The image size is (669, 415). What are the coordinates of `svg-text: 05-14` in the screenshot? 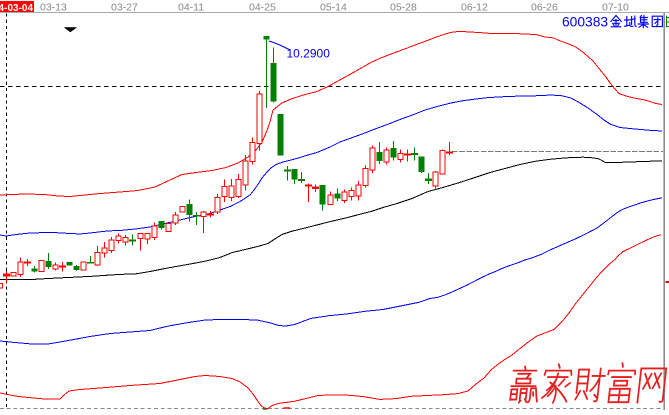 It's located at (333, 8).